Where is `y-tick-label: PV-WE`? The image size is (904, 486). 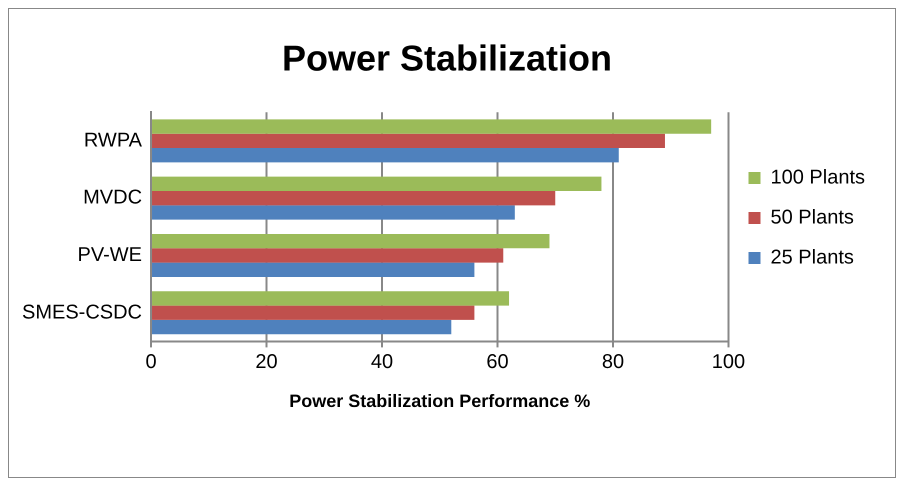
y-tick-label: PV-WE is located at coordinates (110, 255).